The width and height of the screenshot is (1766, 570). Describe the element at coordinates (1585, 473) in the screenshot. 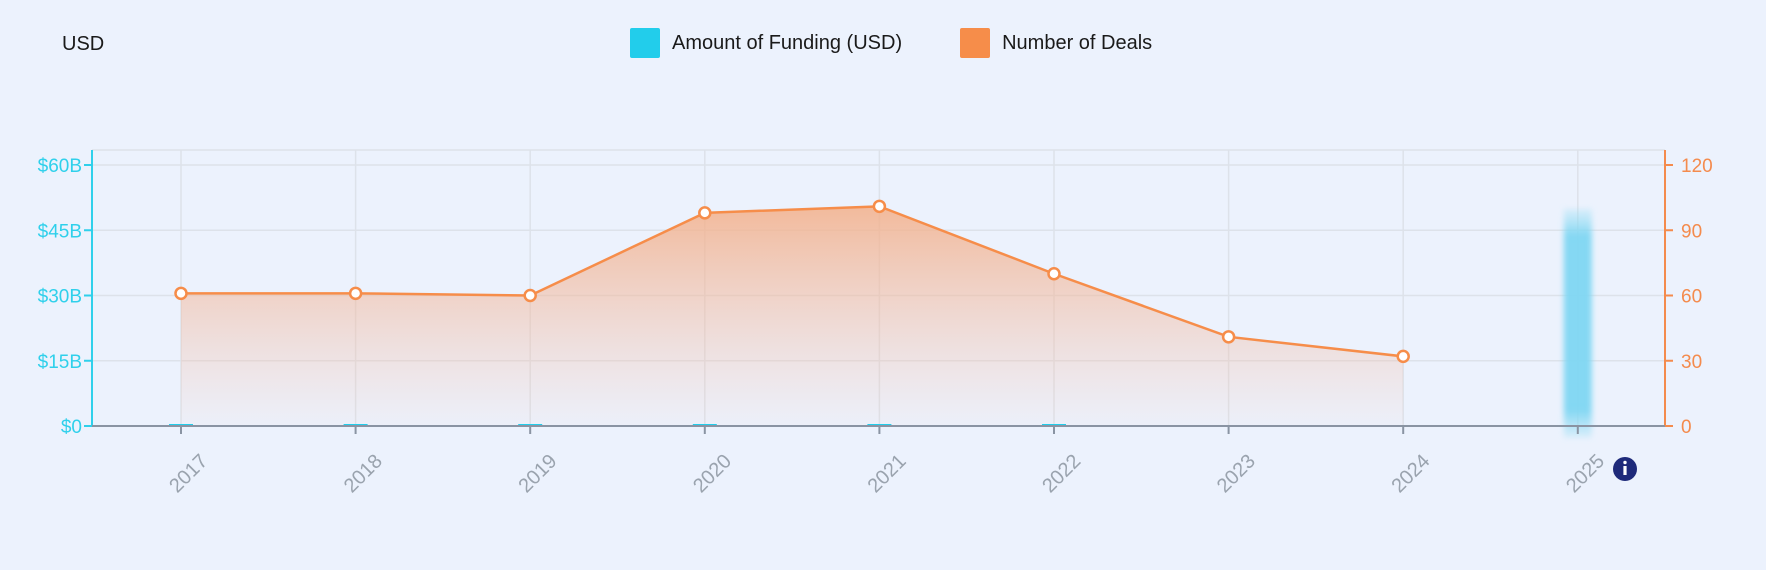

I see `x-tick-label: 2025` at that location.